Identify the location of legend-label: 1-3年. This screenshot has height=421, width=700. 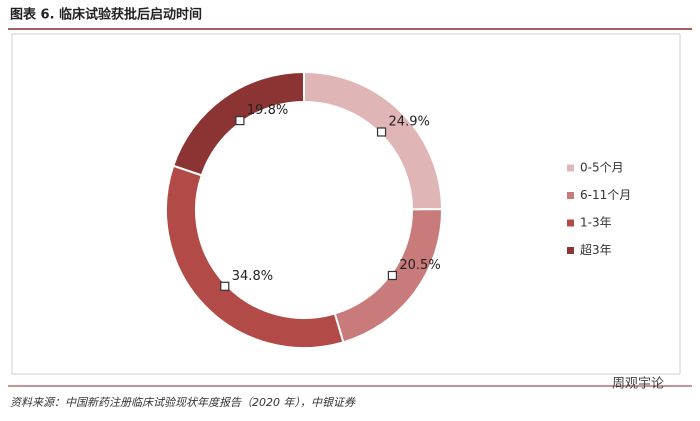
(596, 223).